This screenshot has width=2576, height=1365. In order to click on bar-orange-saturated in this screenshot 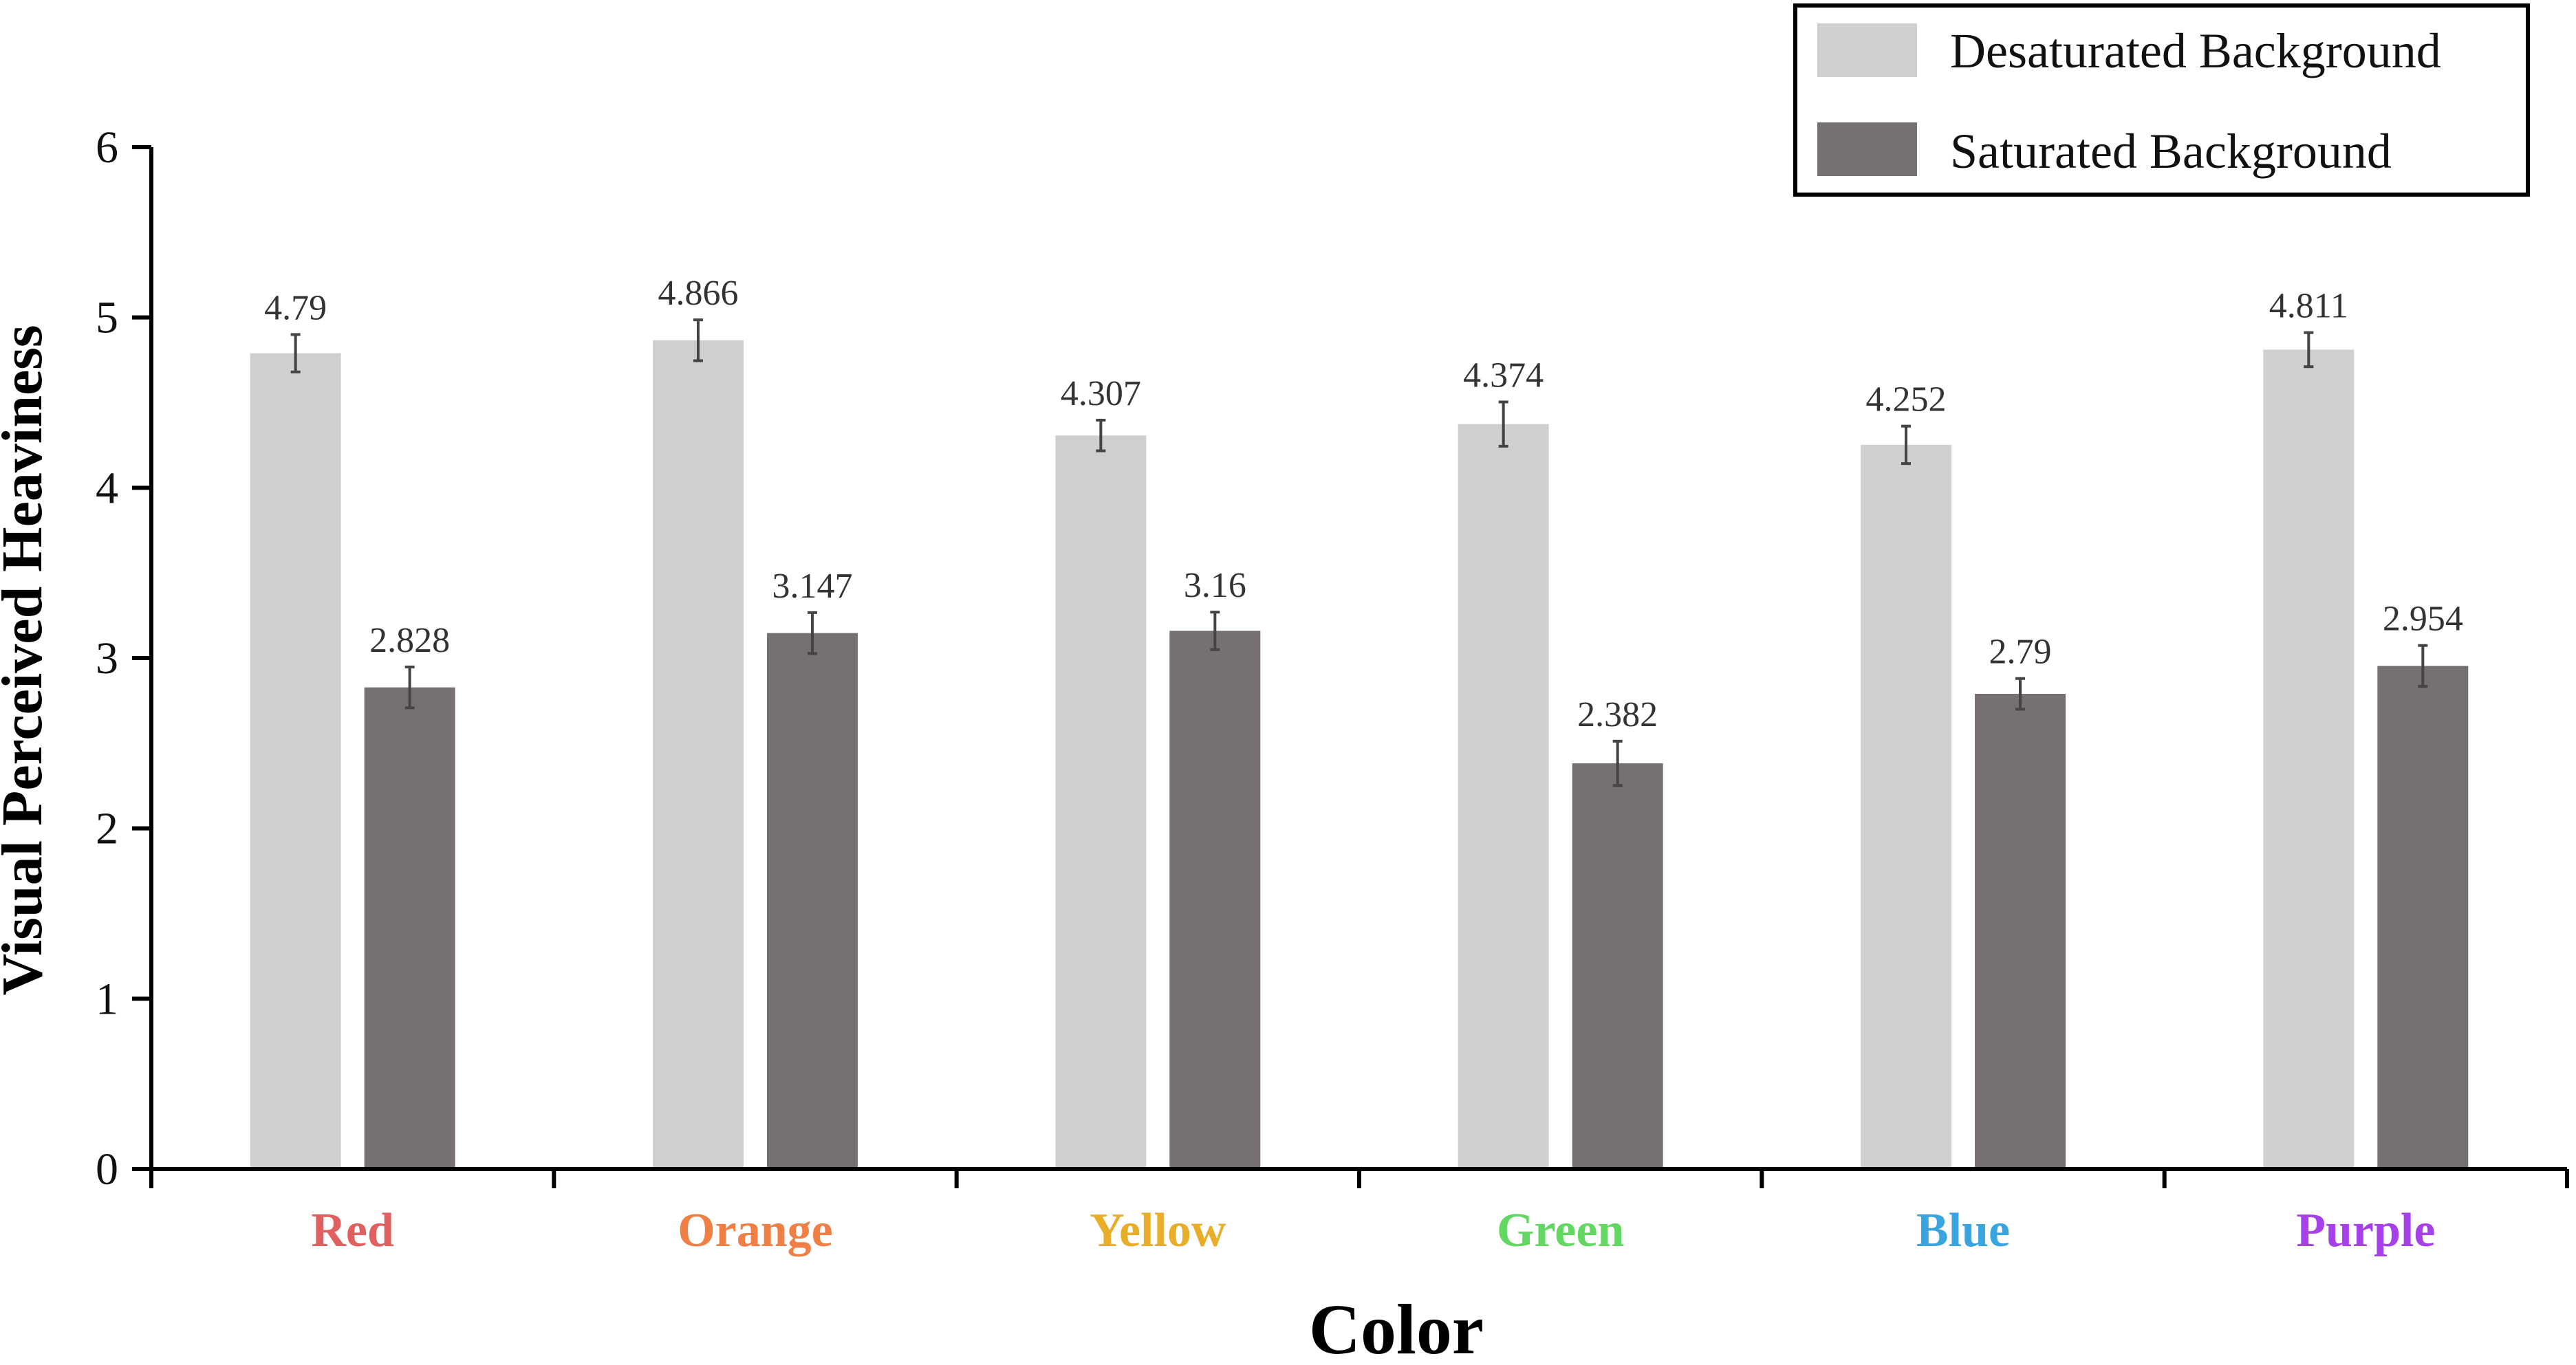, I will do `click(812, 901)`.